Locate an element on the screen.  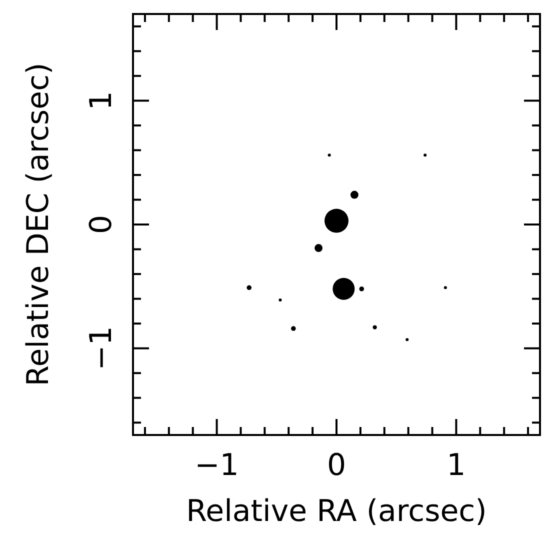
x-axis-title: Relative RA (arcsec) is located at coordinates (336, 511).